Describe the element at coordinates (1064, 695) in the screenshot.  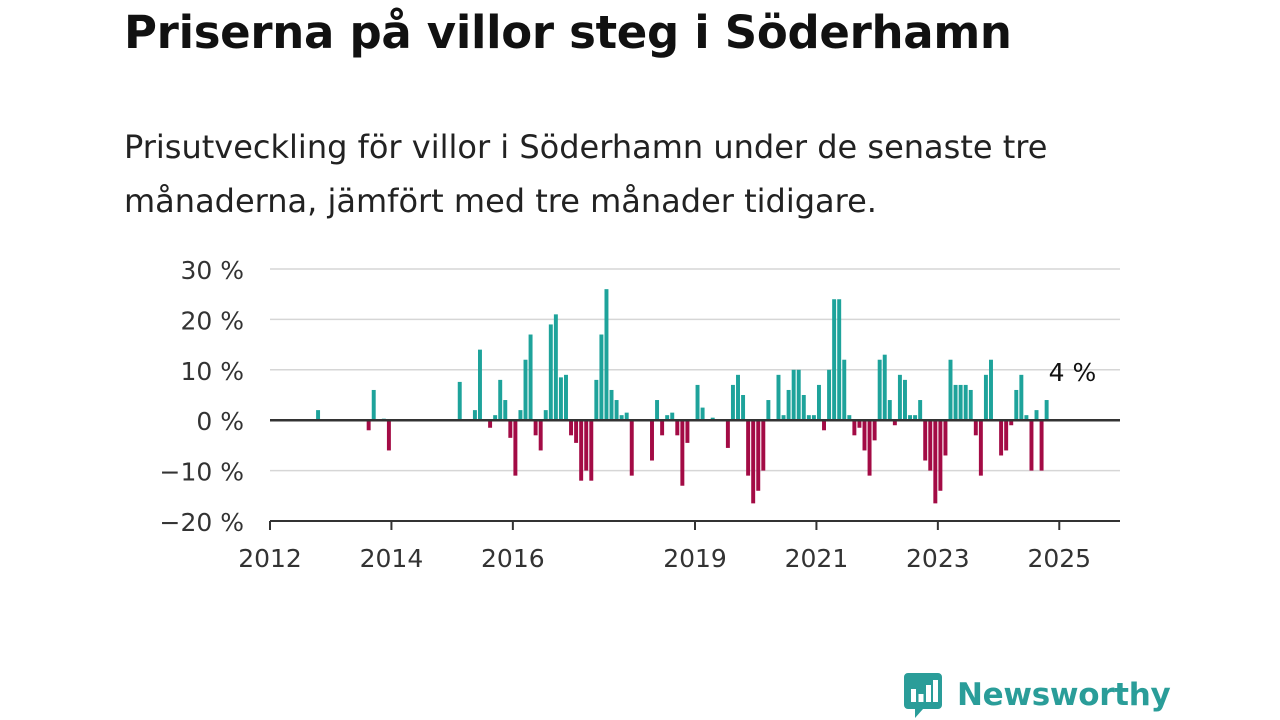
I see `brand-name: Newsworthy` at that location.